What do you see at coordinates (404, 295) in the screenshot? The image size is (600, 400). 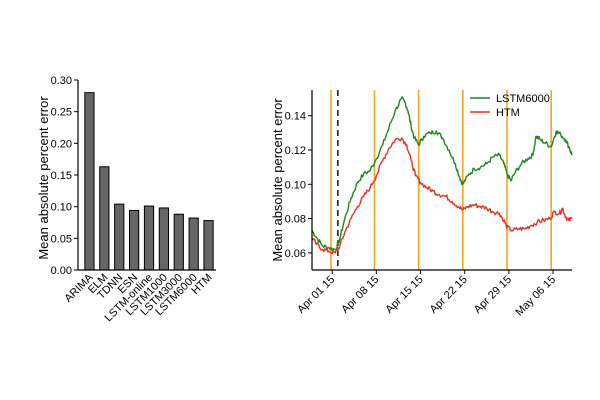 I see `x-tick-label: Apr 15 15` at bounding box center [404, 295].